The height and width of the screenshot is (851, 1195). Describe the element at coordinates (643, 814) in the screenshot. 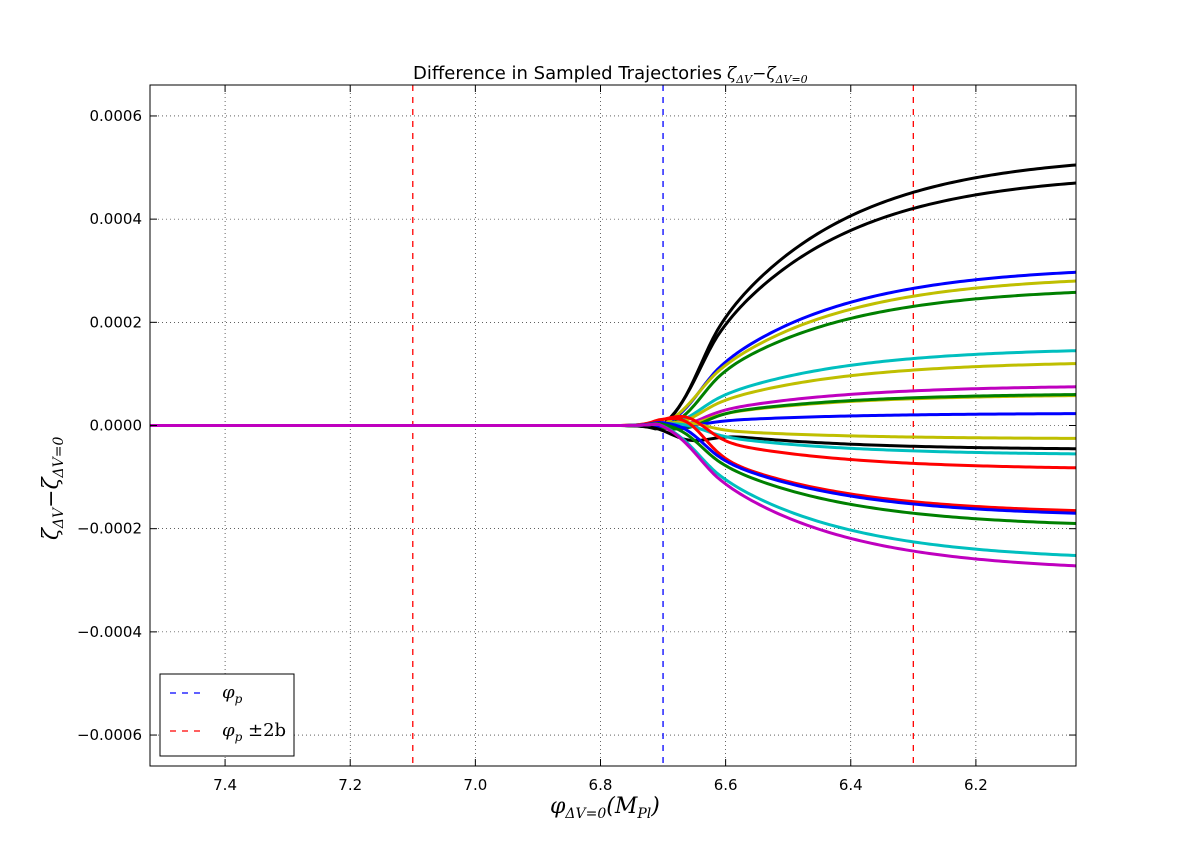

I see `xlabel-pl-sub: Pl` at that location.